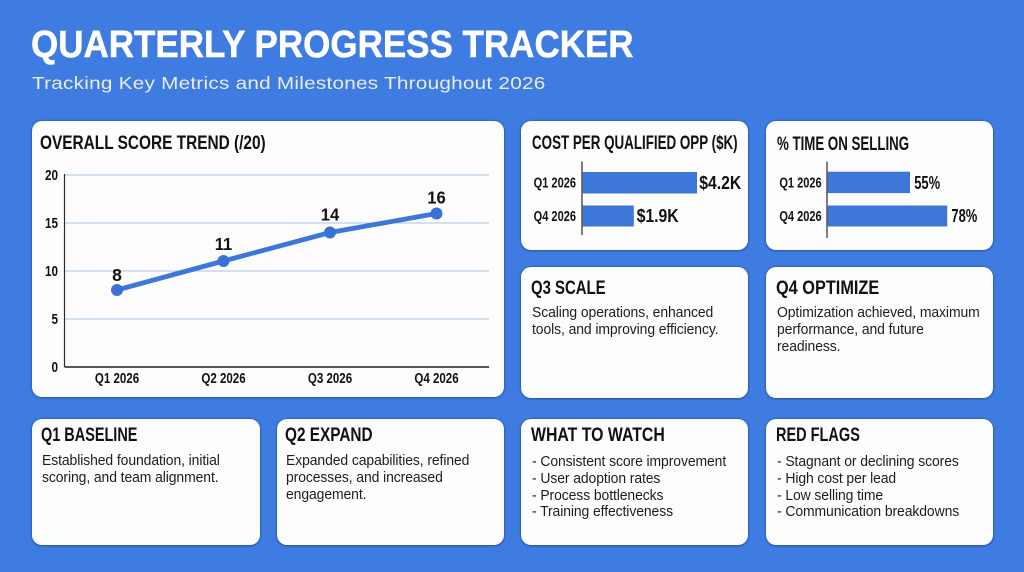 Image resolution: width=1024 pixels, height=572 pixels. What do you see at coordinates (51, 175) in the screenshot?
I see `svg-text: 20` at bounding box center [51, 175].